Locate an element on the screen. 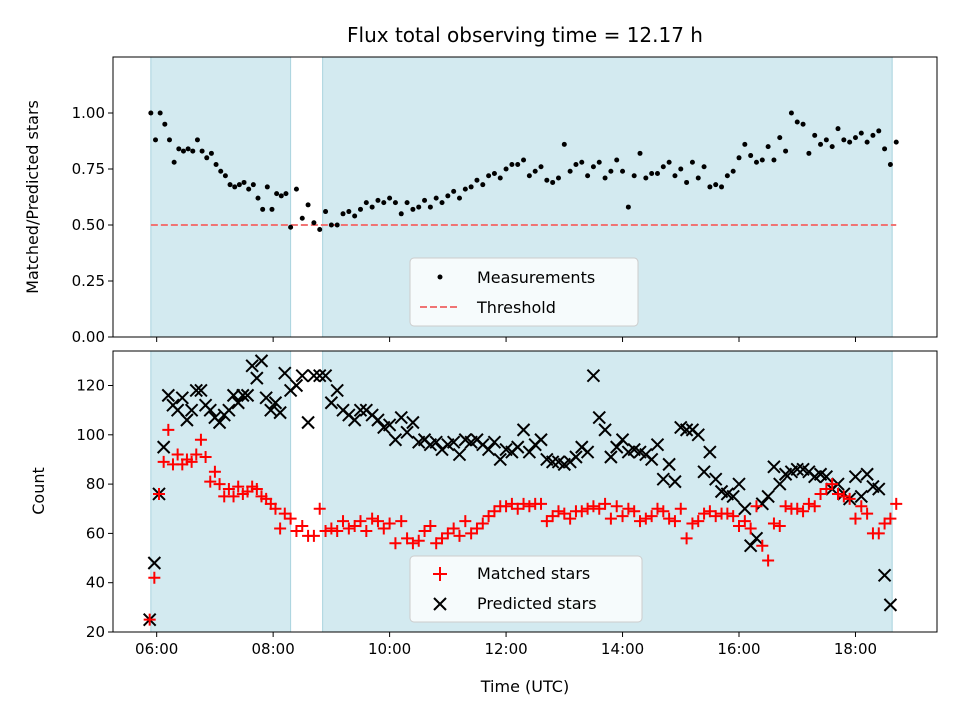  top-observing-window is located at coordinates (221, 197).